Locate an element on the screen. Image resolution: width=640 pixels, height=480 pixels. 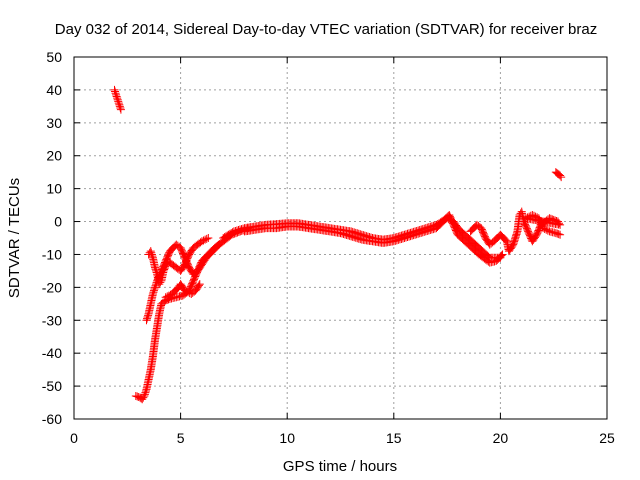
y-tick-label: 40 is located at coordinates (54, 90).